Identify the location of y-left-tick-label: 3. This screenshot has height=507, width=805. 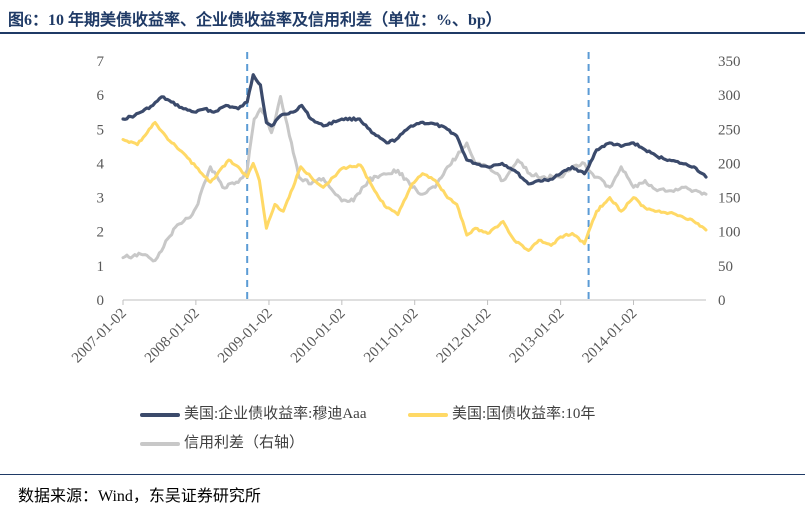
(101, 199).